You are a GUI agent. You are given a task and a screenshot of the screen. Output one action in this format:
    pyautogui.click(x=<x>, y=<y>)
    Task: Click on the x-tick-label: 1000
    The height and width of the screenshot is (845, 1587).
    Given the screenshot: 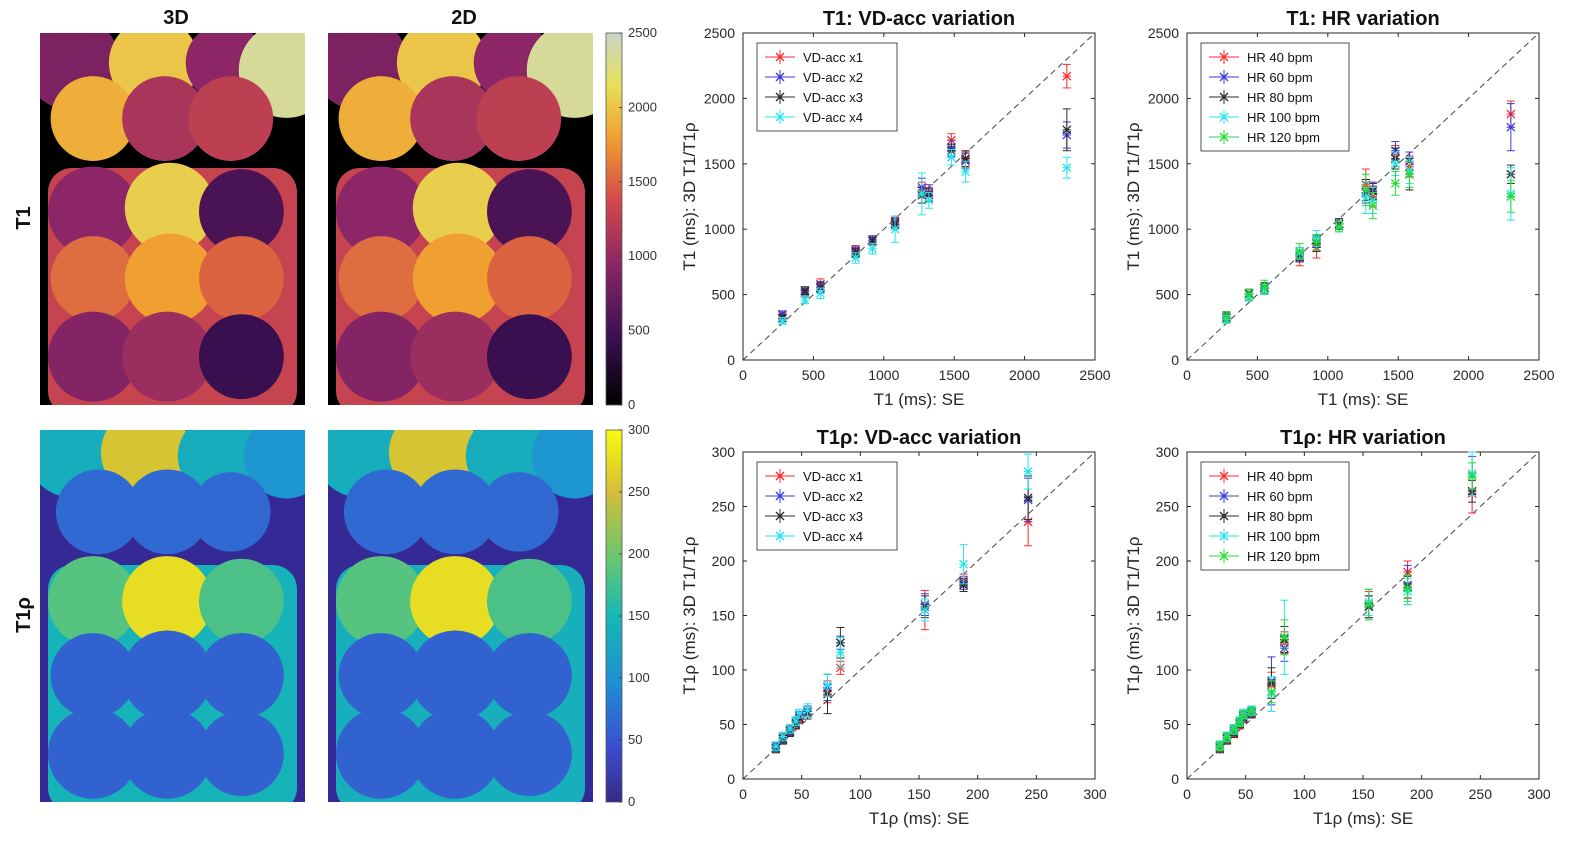 What is the action you would take?
    pyautogui.click(x=883, y=375)
    